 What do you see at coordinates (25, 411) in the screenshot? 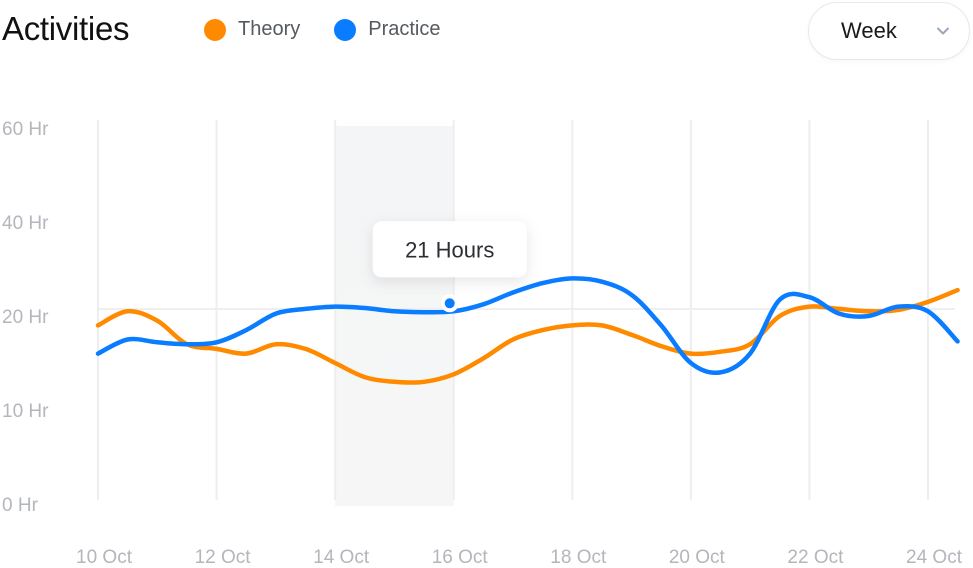
I see `y-tick-label: 10 Hr` at bounding box center [25, 411].